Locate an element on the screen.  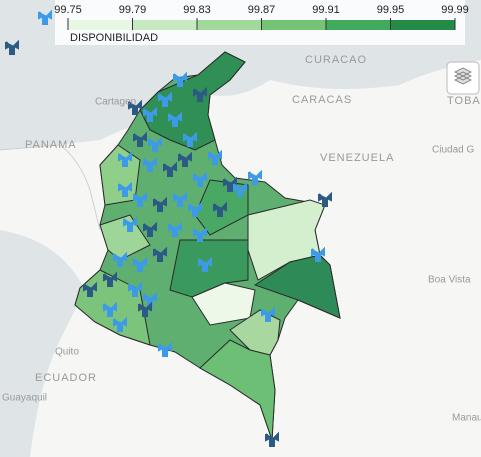
legend-title: DISPONIBILIDAD is located at coordinates (114, 38).